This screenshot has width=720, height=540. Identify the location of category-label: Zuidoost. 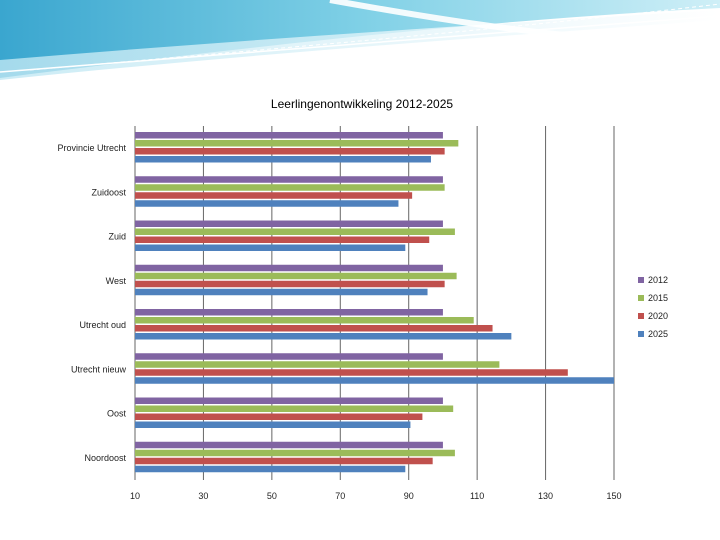
(108, 192).